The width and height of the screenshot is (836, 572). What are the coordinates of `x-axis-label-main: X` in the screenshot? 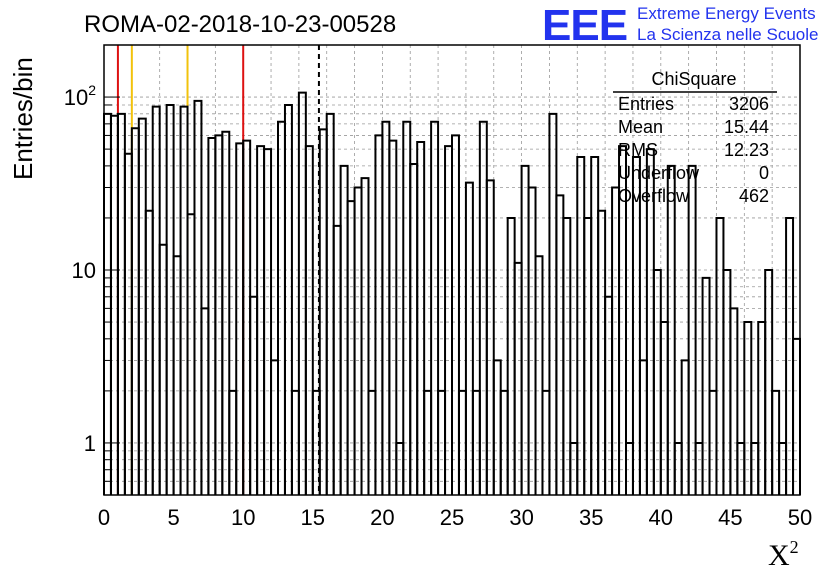 It's located at (779, 555).